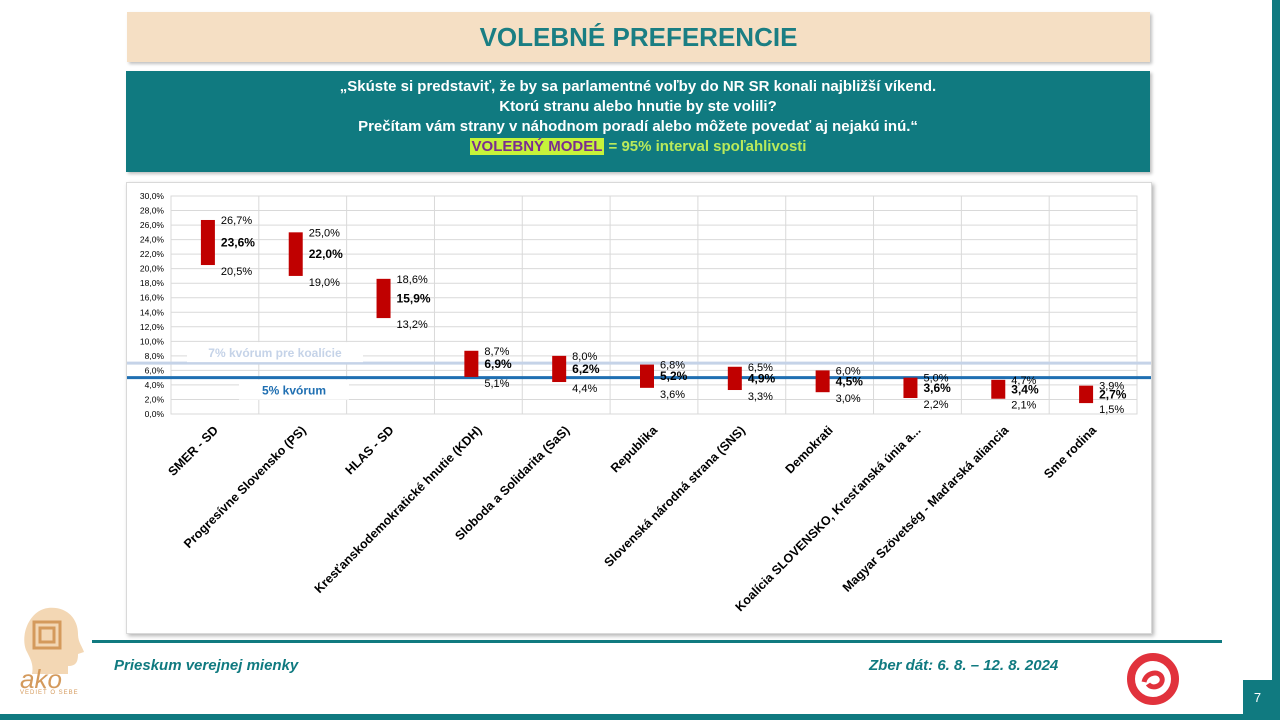 The height and width of the screenshot is (720, 1280). Describe the element at coordinates (584, 389) in the screenshot. I see `lower-bound-label: 4,4%` at that location.